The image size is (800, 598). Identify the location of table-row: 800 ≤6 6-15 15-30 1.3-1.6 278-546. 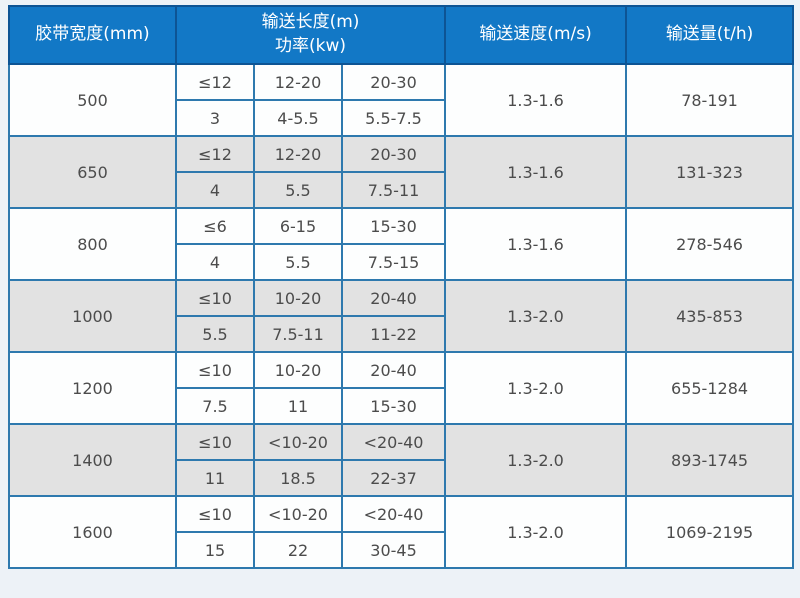
(401, 244).